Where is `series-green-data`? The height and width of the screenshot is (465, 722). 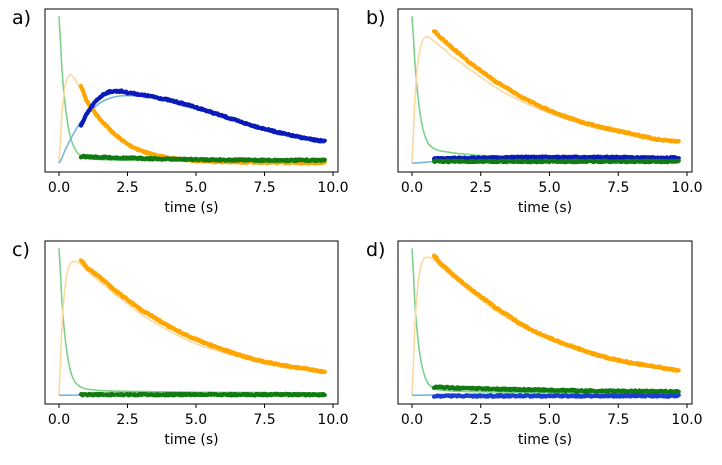 series-green-data is located at coordinates (556, 161).